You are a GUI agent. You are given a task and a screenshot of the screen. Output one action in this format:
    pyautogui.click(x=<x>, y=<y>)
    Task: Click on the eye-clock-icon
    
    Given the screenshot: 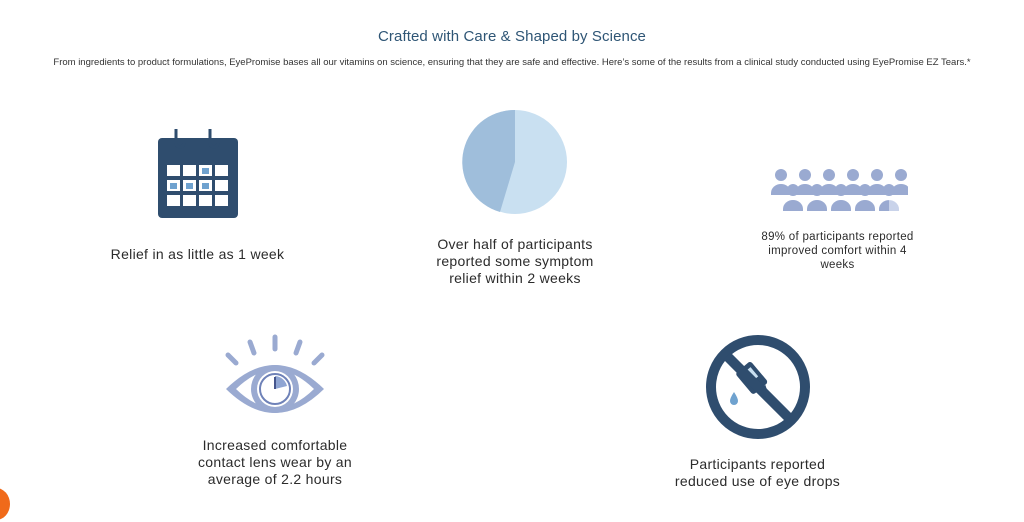 What is the action you would take?
    pyautogui.click(x=275, y=373)
    